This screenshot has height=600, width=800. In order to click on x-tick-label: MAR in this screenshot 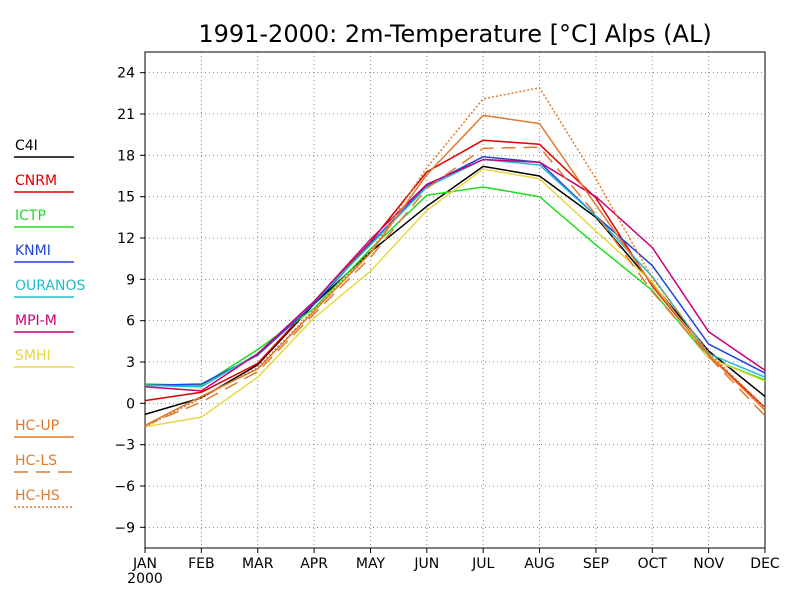, I will do `click(258, 564)`.